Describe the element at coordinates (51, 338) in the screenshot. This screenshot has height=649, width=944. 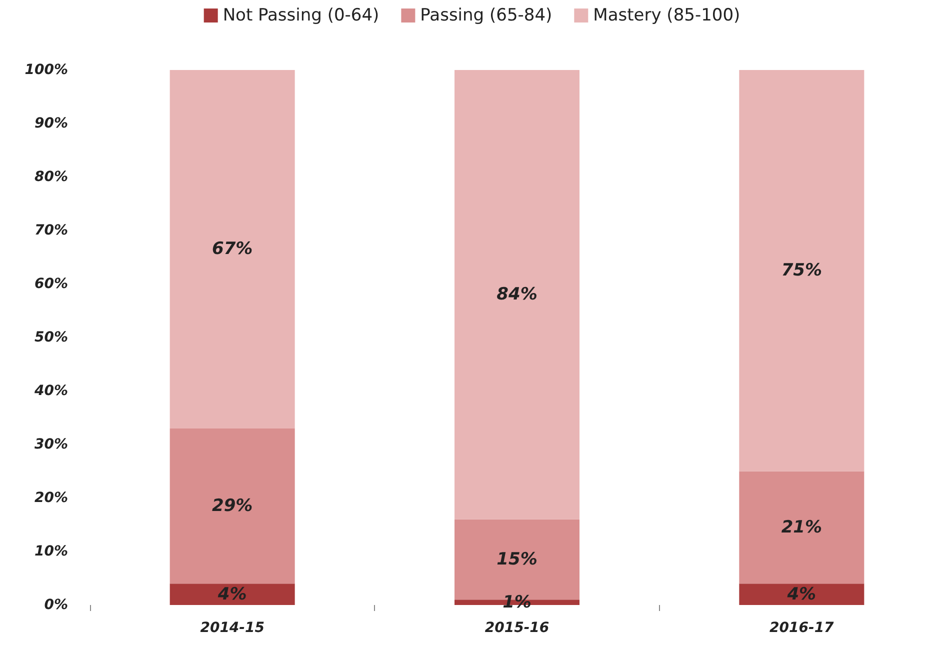
I see `y-tick-label: 50%` at that location.